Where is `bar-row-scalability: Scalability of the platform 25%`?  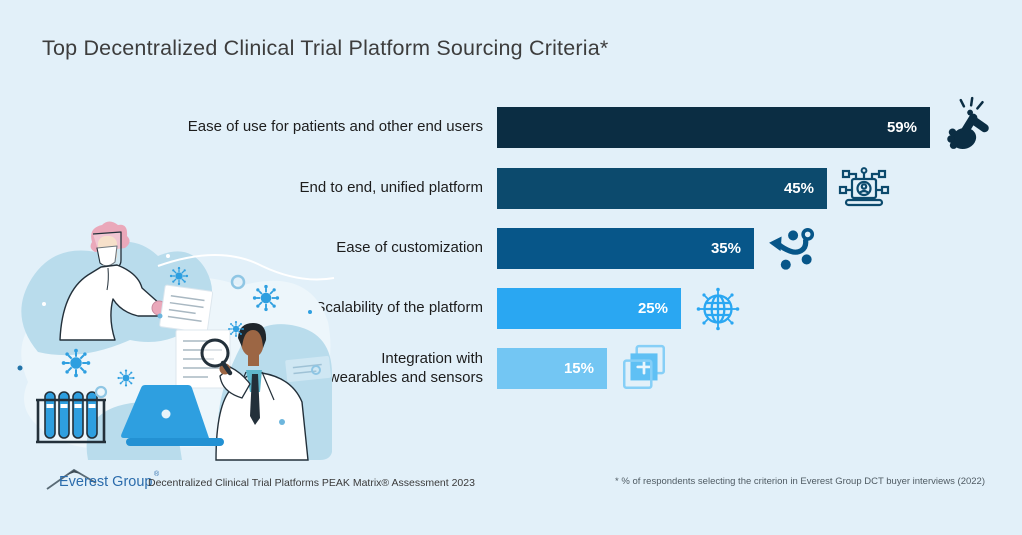
bar-row-scalability: Scalability of the platform 25% is located at coordinates (511, 309).